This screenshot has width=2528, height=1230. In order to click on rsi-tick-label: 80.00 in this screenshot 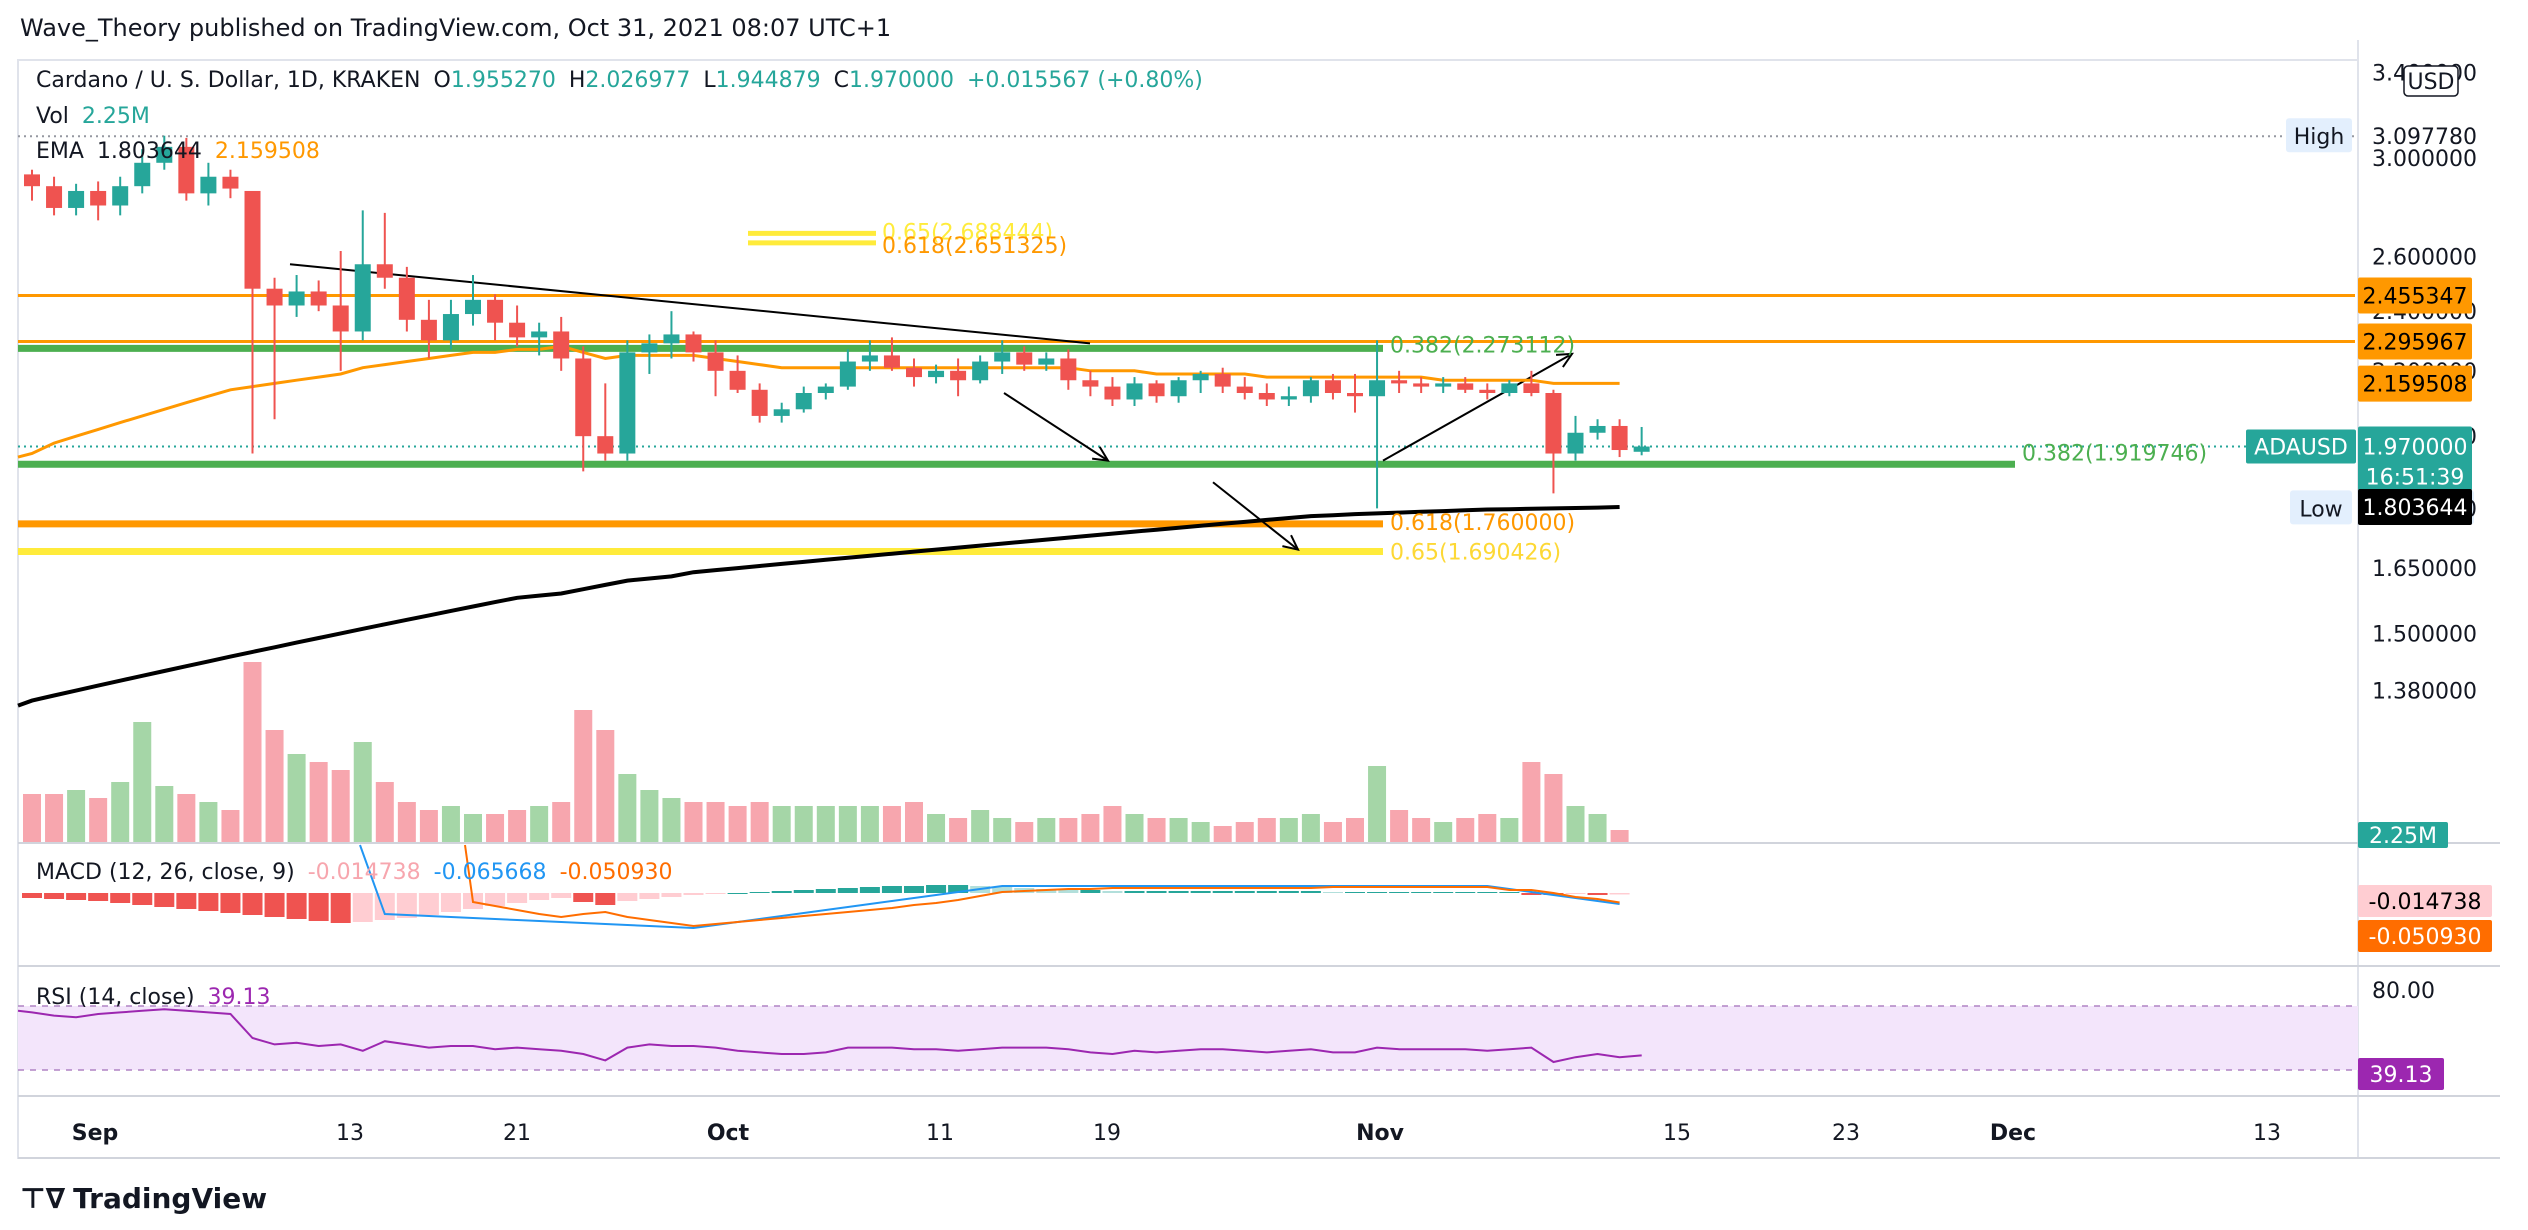, I will do `click(2403, 991)`.